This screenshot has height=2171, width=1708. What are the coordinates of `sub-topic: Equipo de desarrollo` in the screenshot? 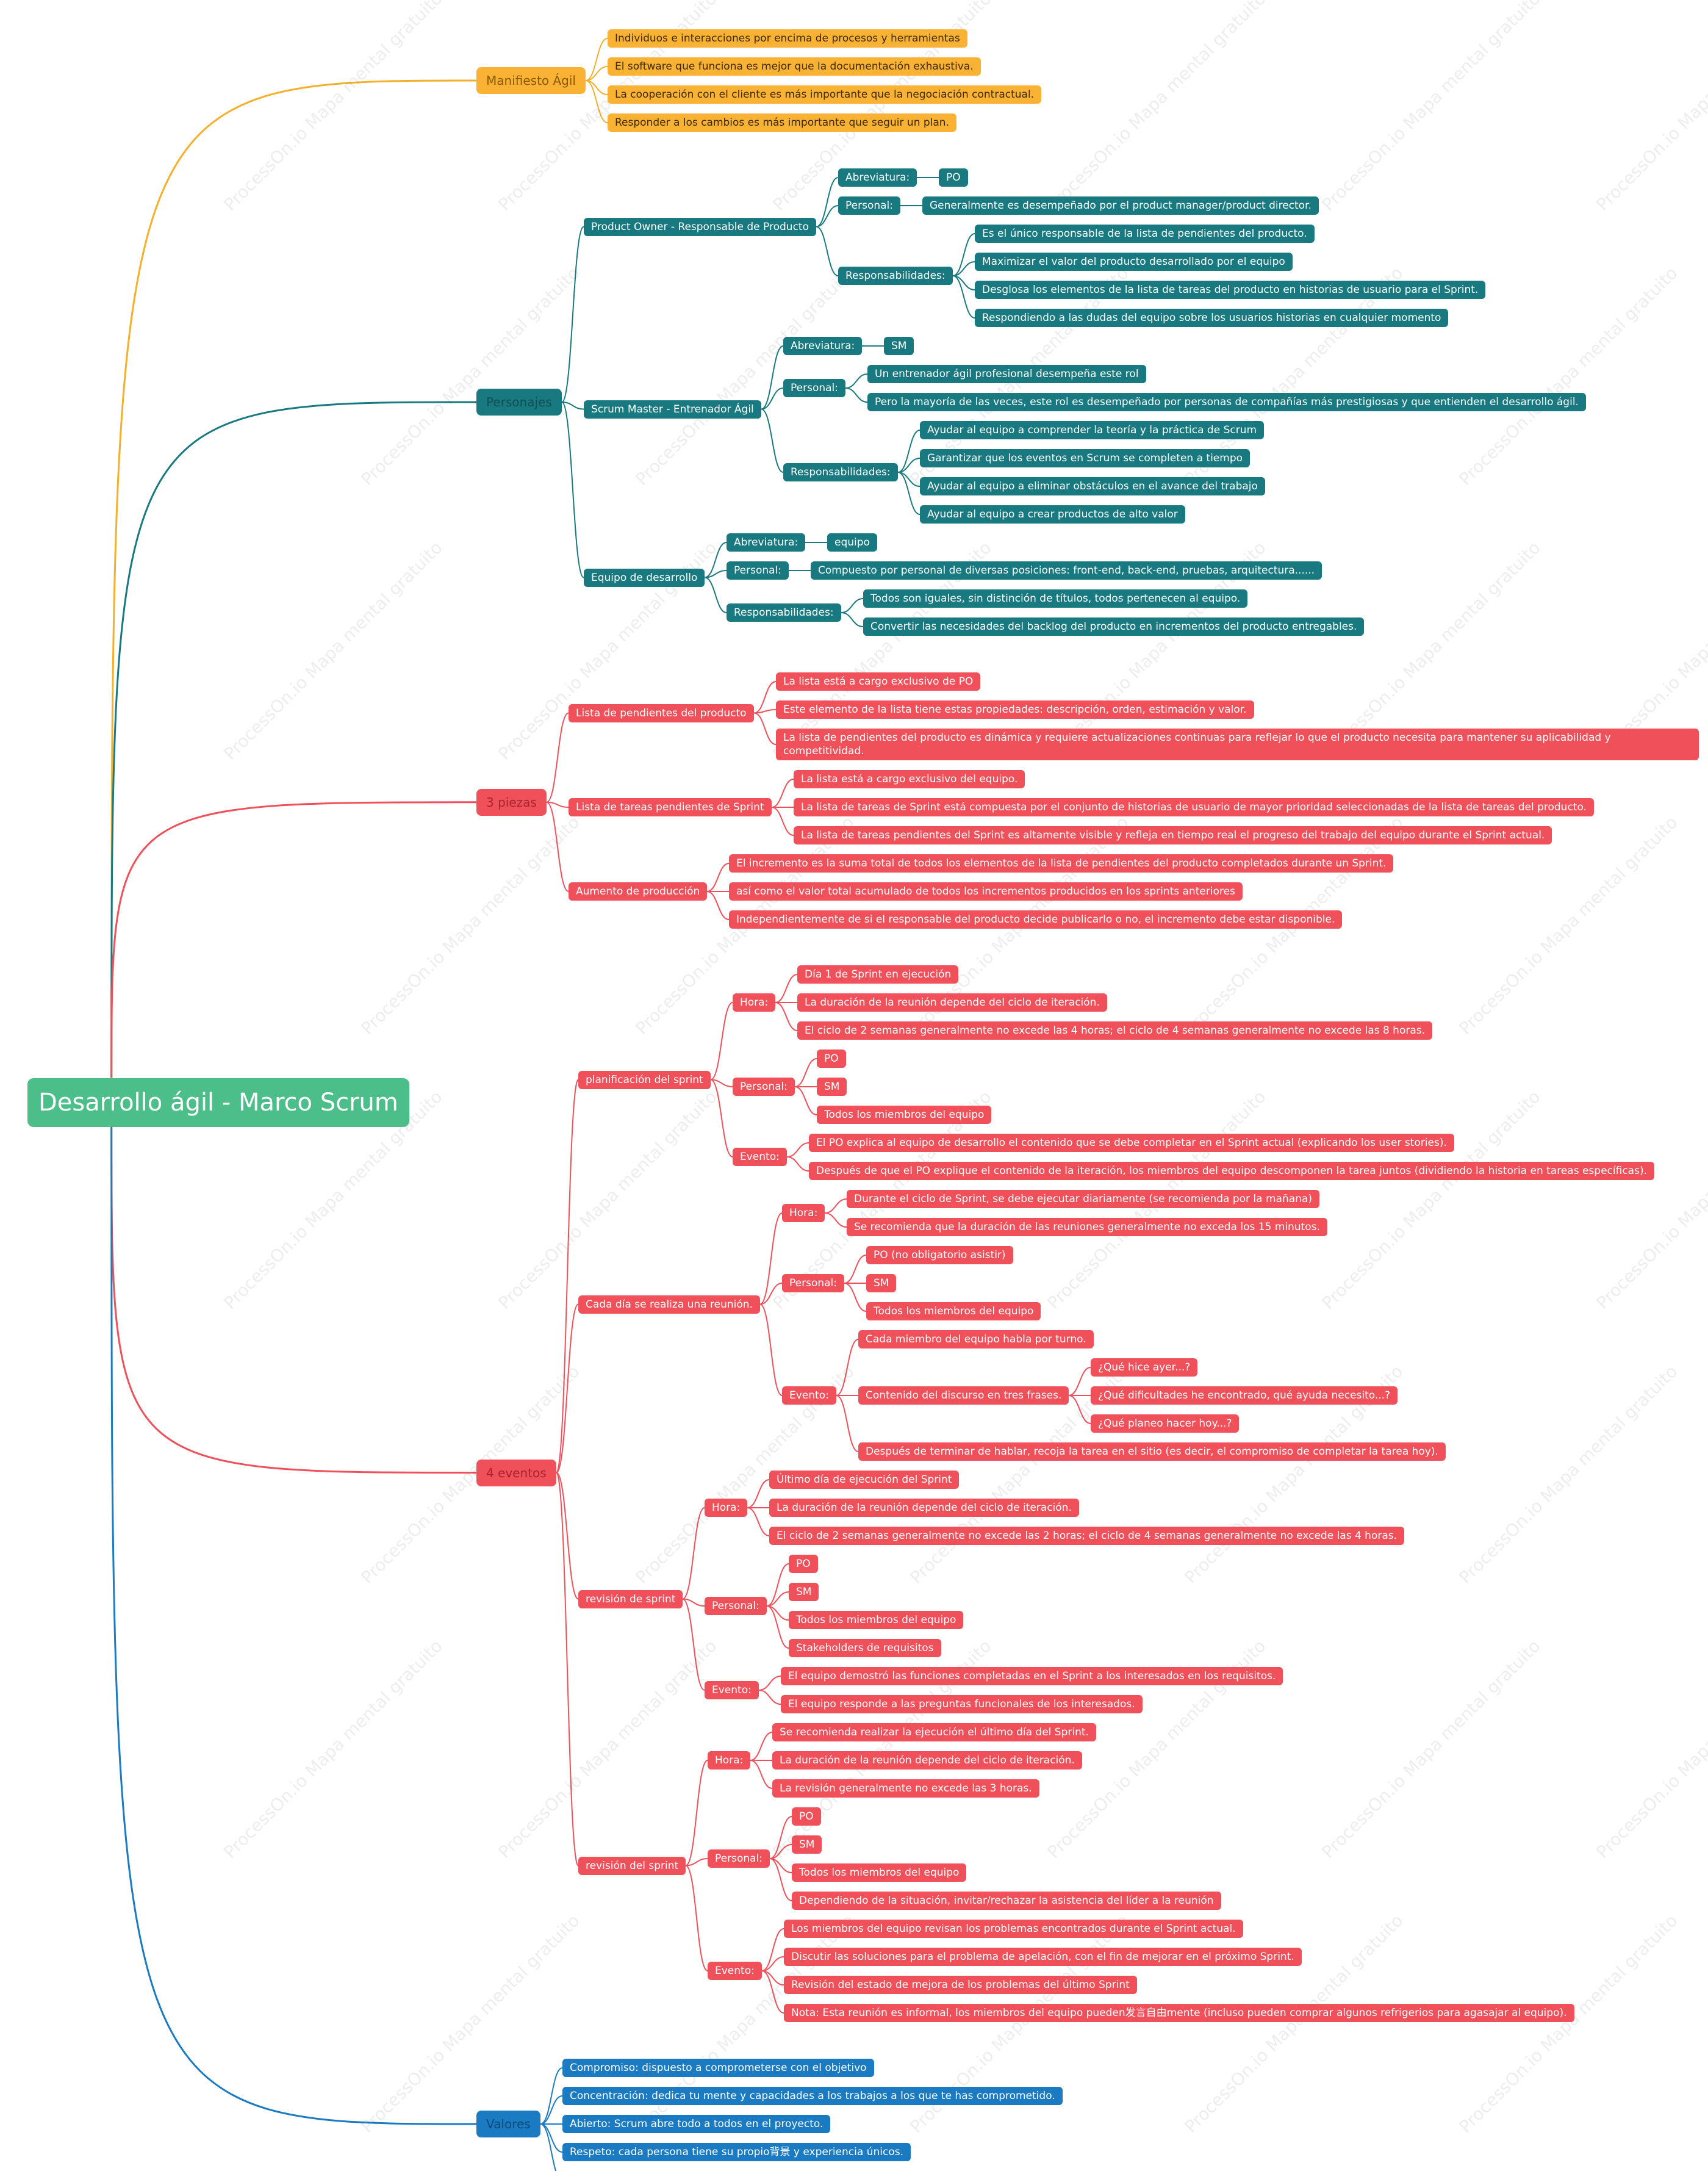 It's located at (644, 577).